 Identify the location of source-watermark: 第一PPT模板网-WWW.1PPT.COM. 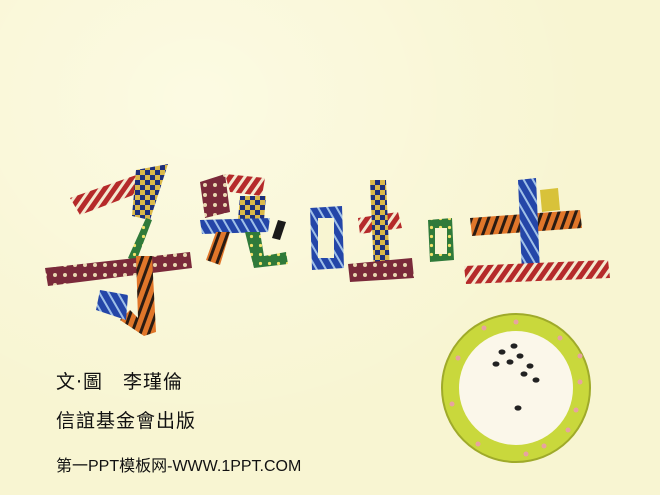
(179, 466).